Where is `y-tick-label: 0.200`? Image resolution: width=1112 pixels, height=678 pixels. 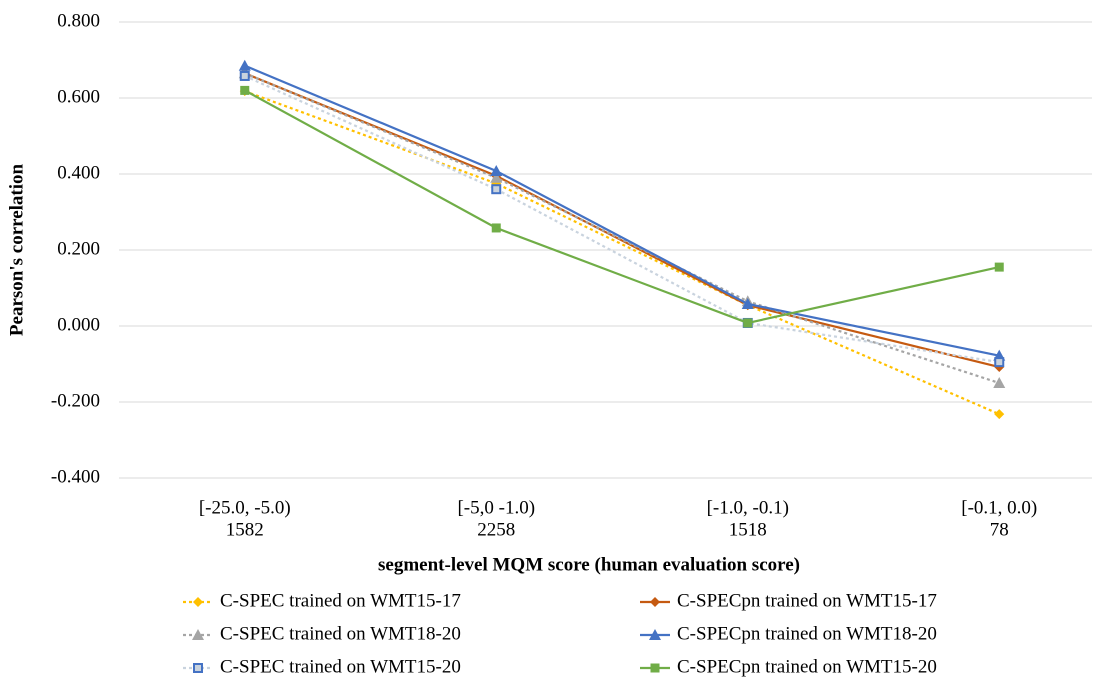
y-tick-label: 0.200 is located at coordinates (78, 248).